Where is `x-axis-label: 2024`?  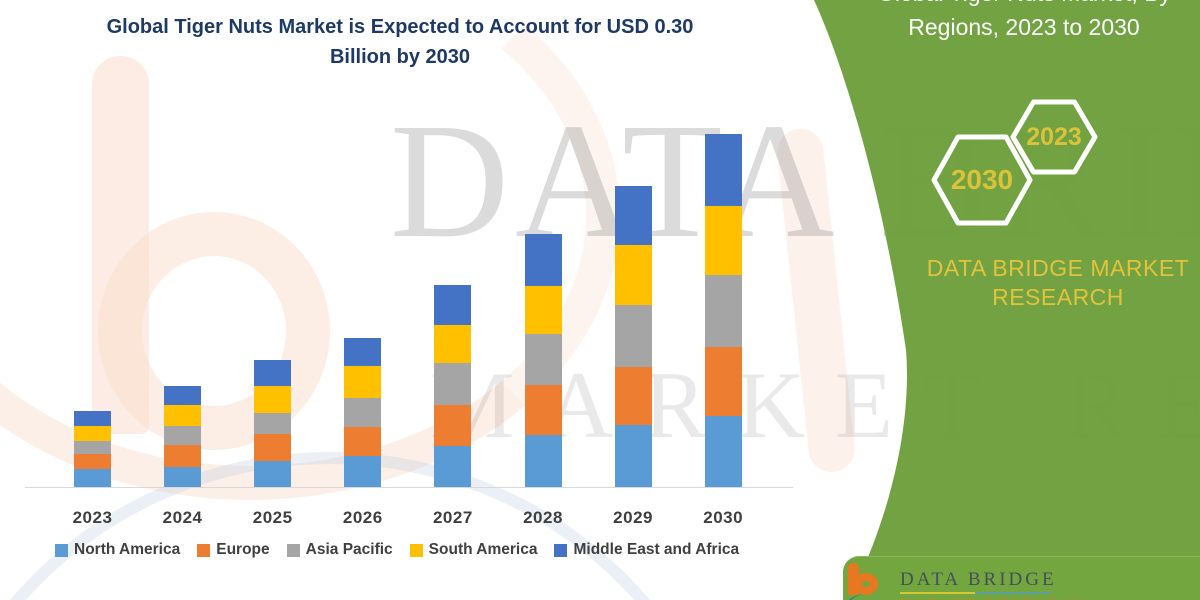 x-axis-label: 2024 is located at coordinates (182, 517).